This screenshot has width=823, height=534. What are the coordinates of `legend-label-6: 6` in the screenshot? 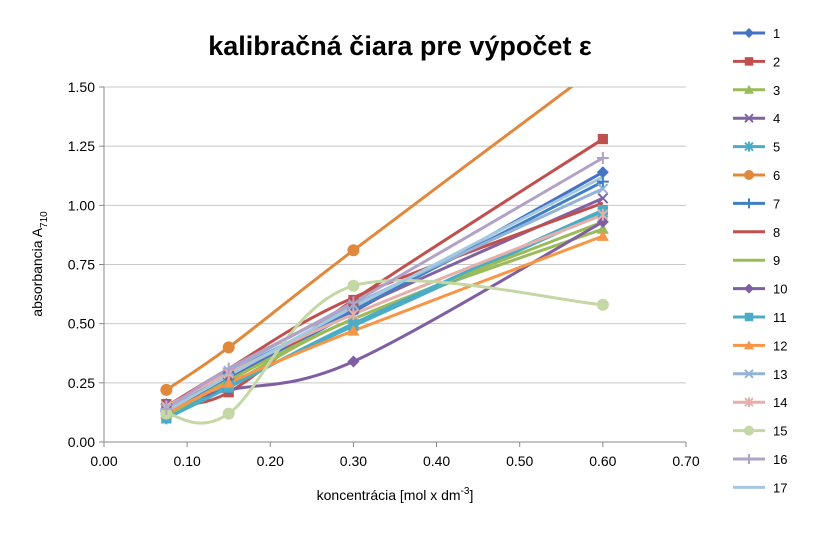 It's located at (776, 175).